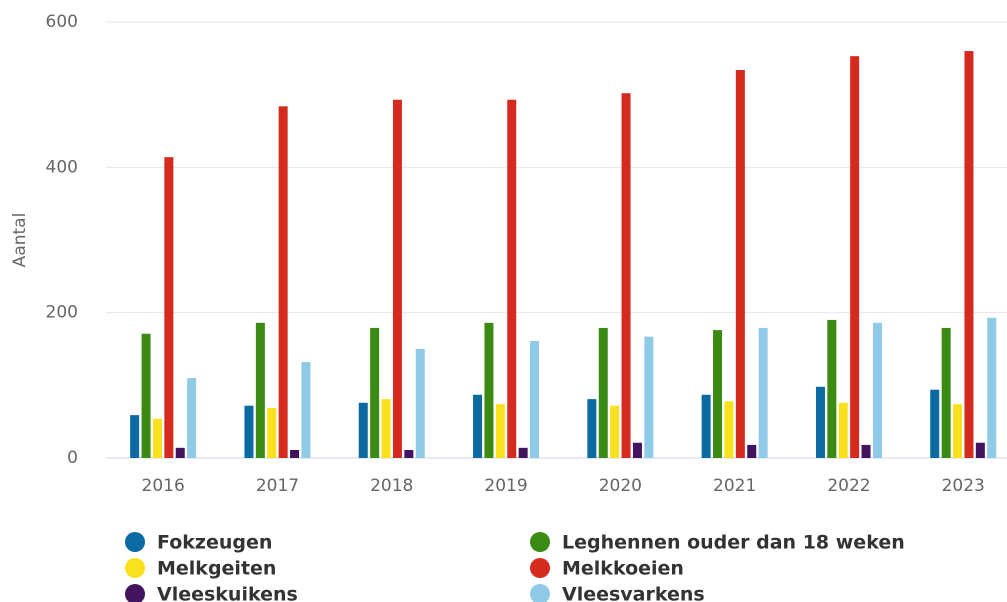  Describe the element at coordinates (227, 593) in the screenshot. I see `legend-label: Vleeskuikens` at that location.